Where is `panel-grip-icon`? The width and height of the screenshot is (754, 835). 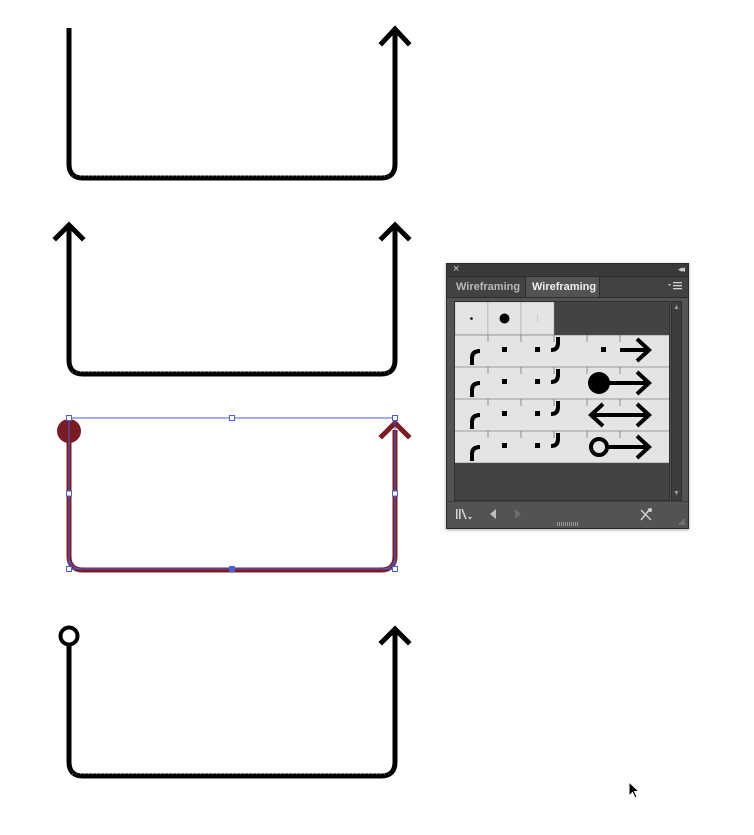 panel-grip-icon is located at coordinates (568, 524).